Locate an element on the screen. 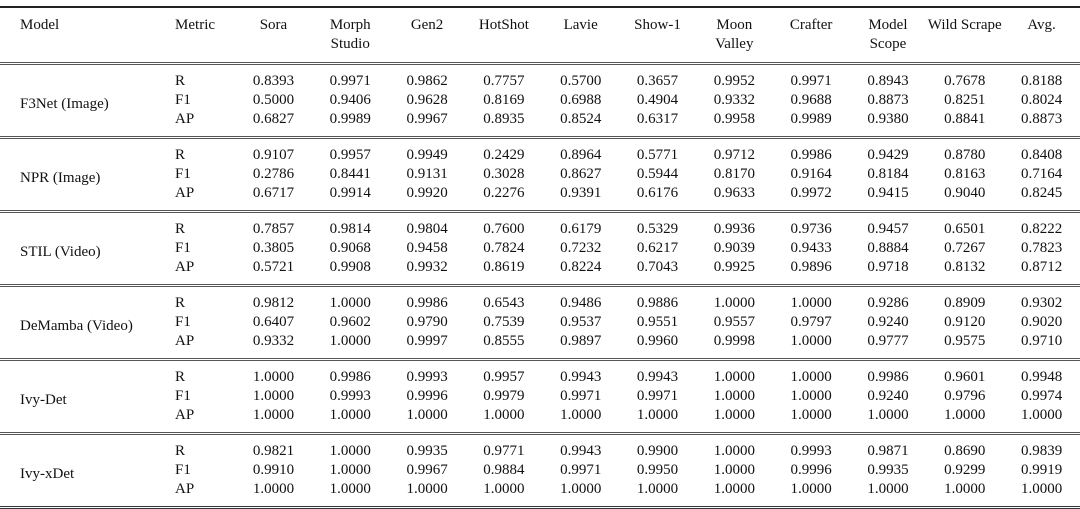  value-cell: 0.6988 is located at coordinates (581, 100).